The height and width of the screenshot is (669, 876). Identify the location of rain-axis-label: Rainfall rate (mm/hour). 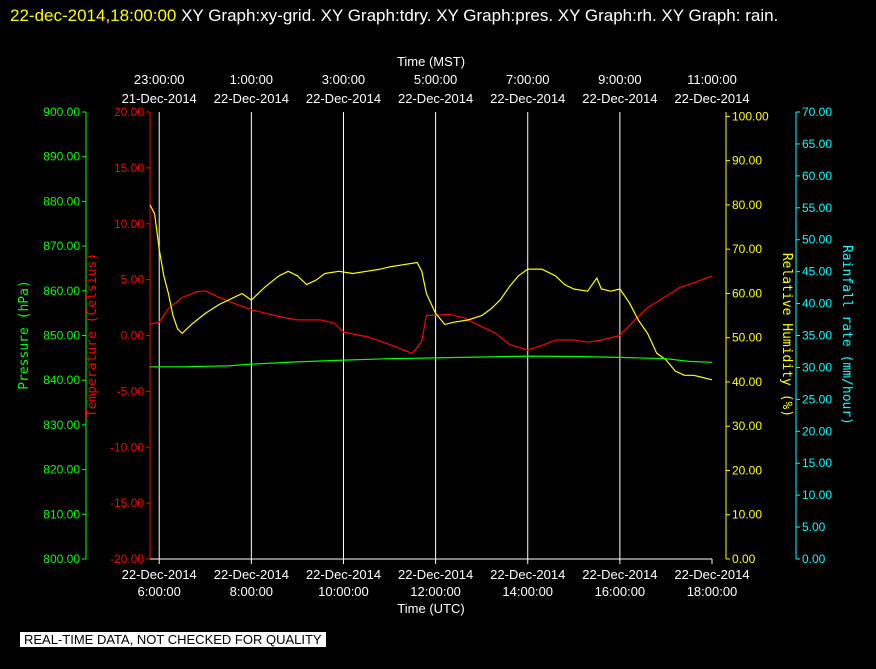
(846, 335).